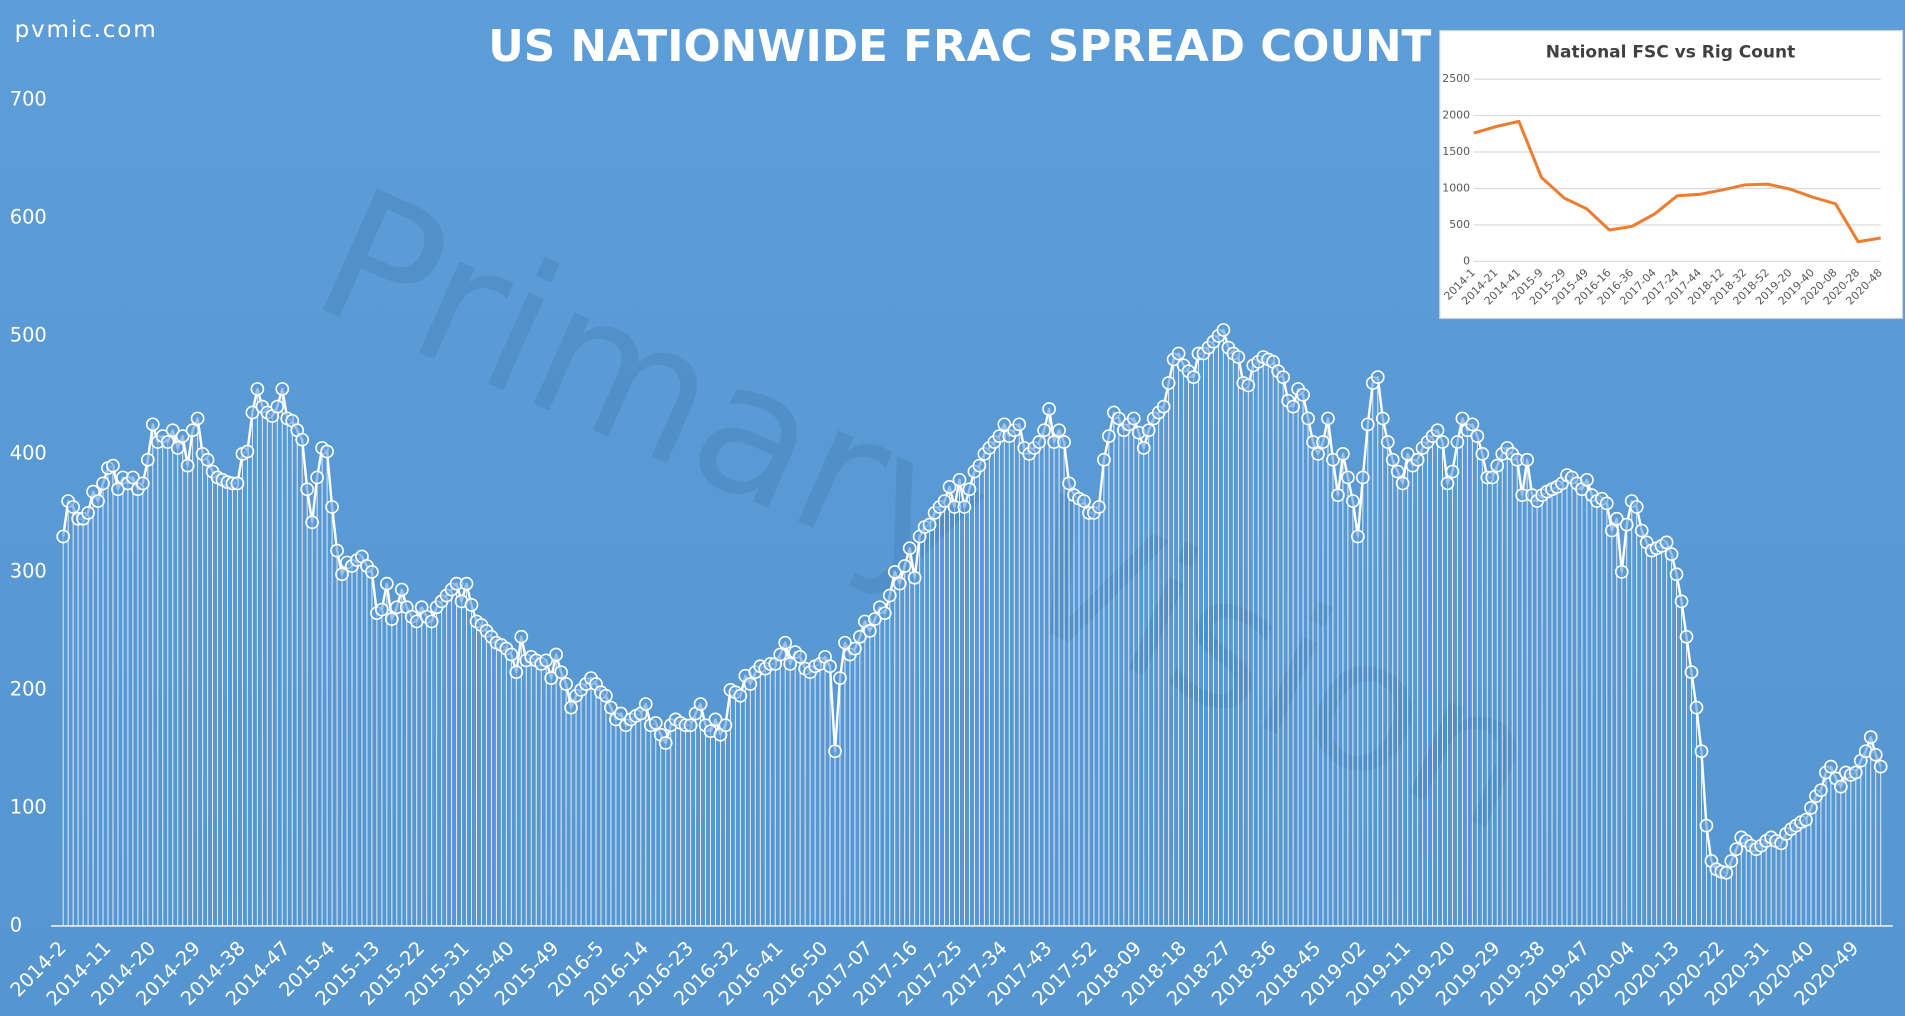 The height and width of the screenshot is (1016, 1905). What do you see at coordinates (959, 46) in the screenshot?
I see `chart-title: US NATIONWIDE FRAC SPREAD COUNT` at bounding box center [959, 46].